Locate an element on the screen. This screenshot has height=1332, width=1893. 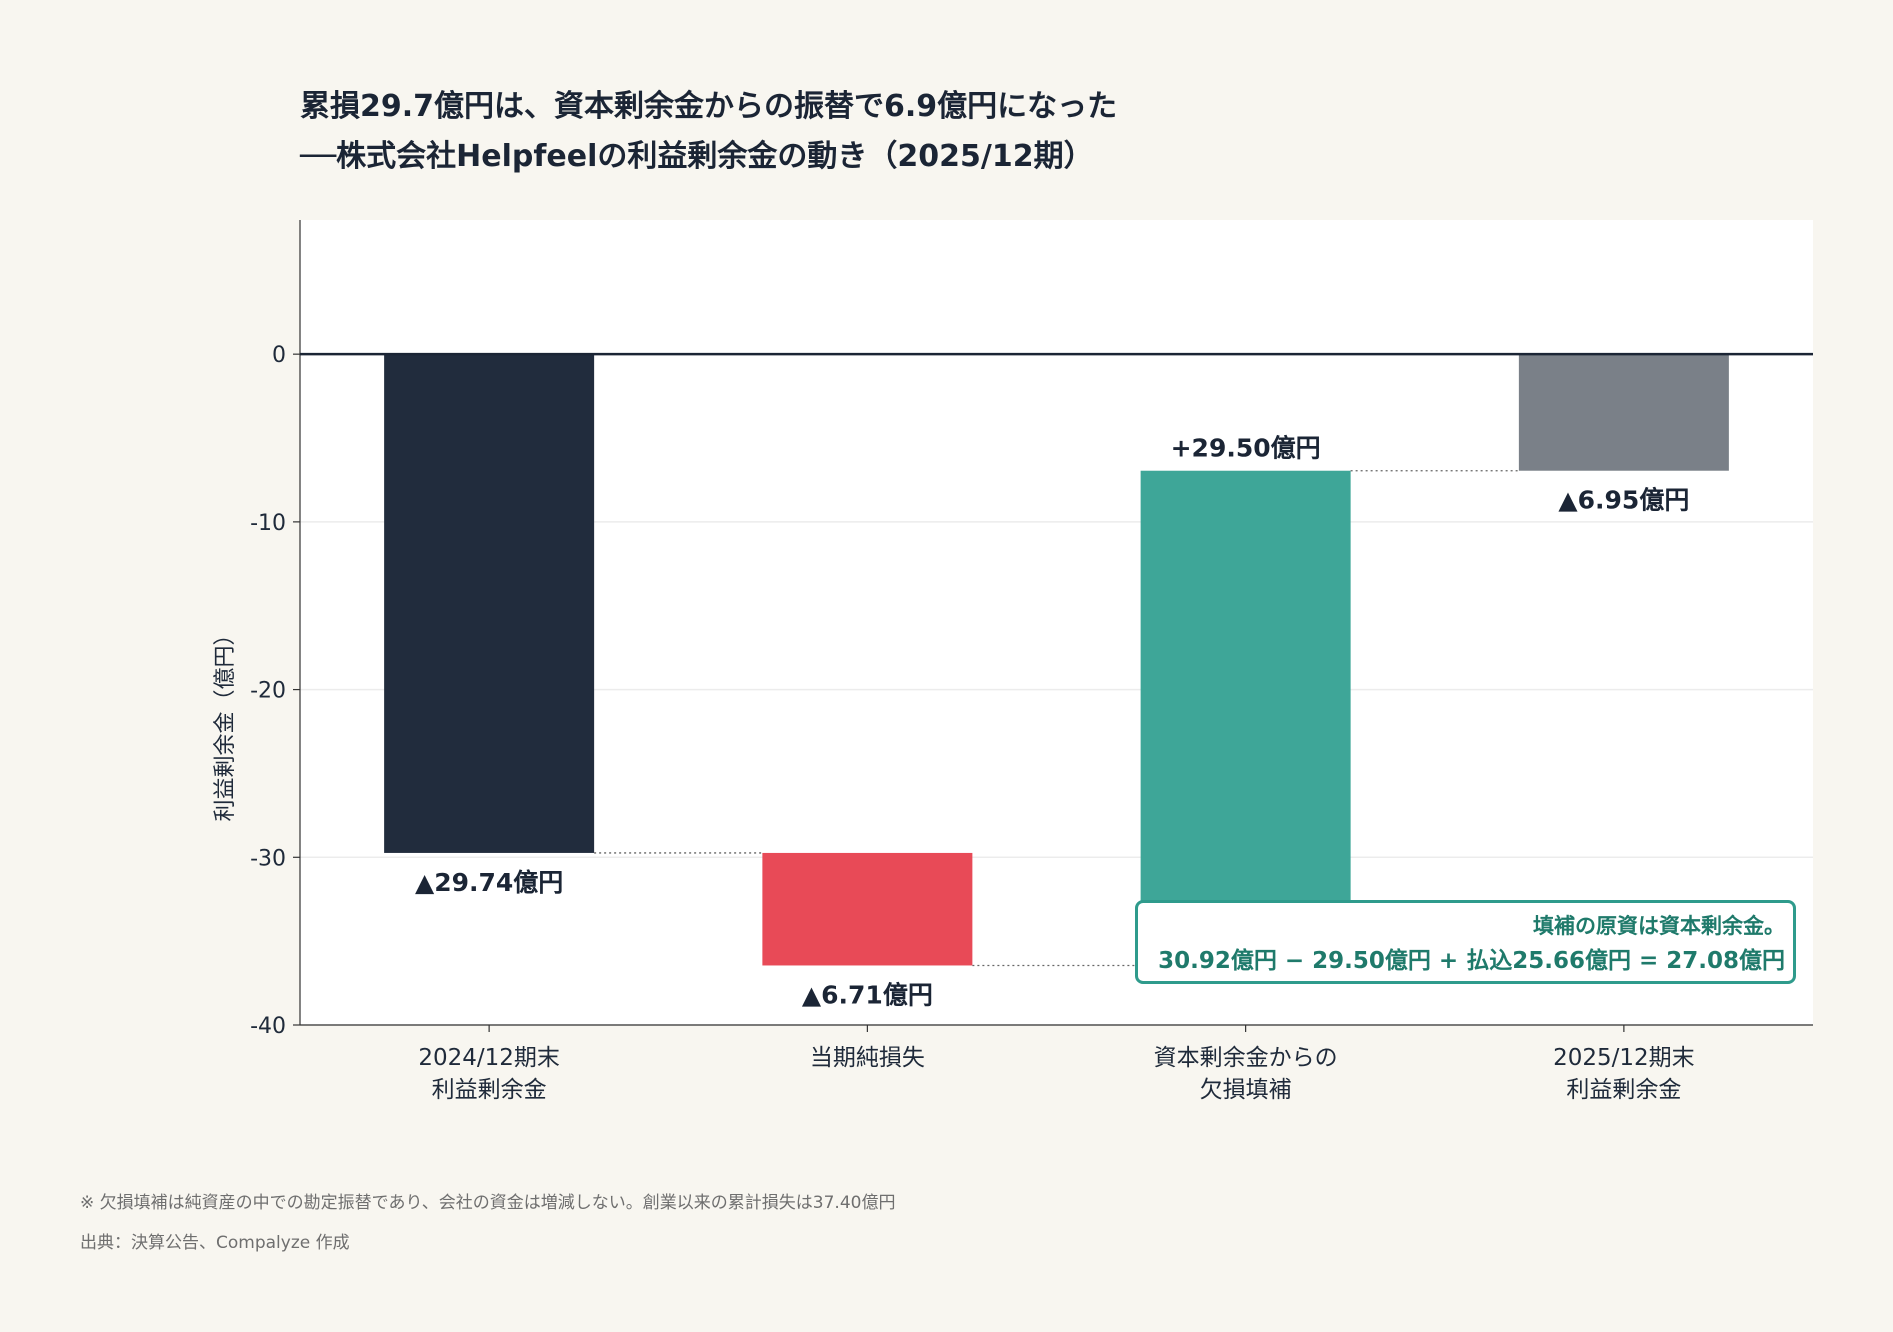
x-tick-label: 2024/12期末利益剰余金 is located at coordinates (489, 1074).